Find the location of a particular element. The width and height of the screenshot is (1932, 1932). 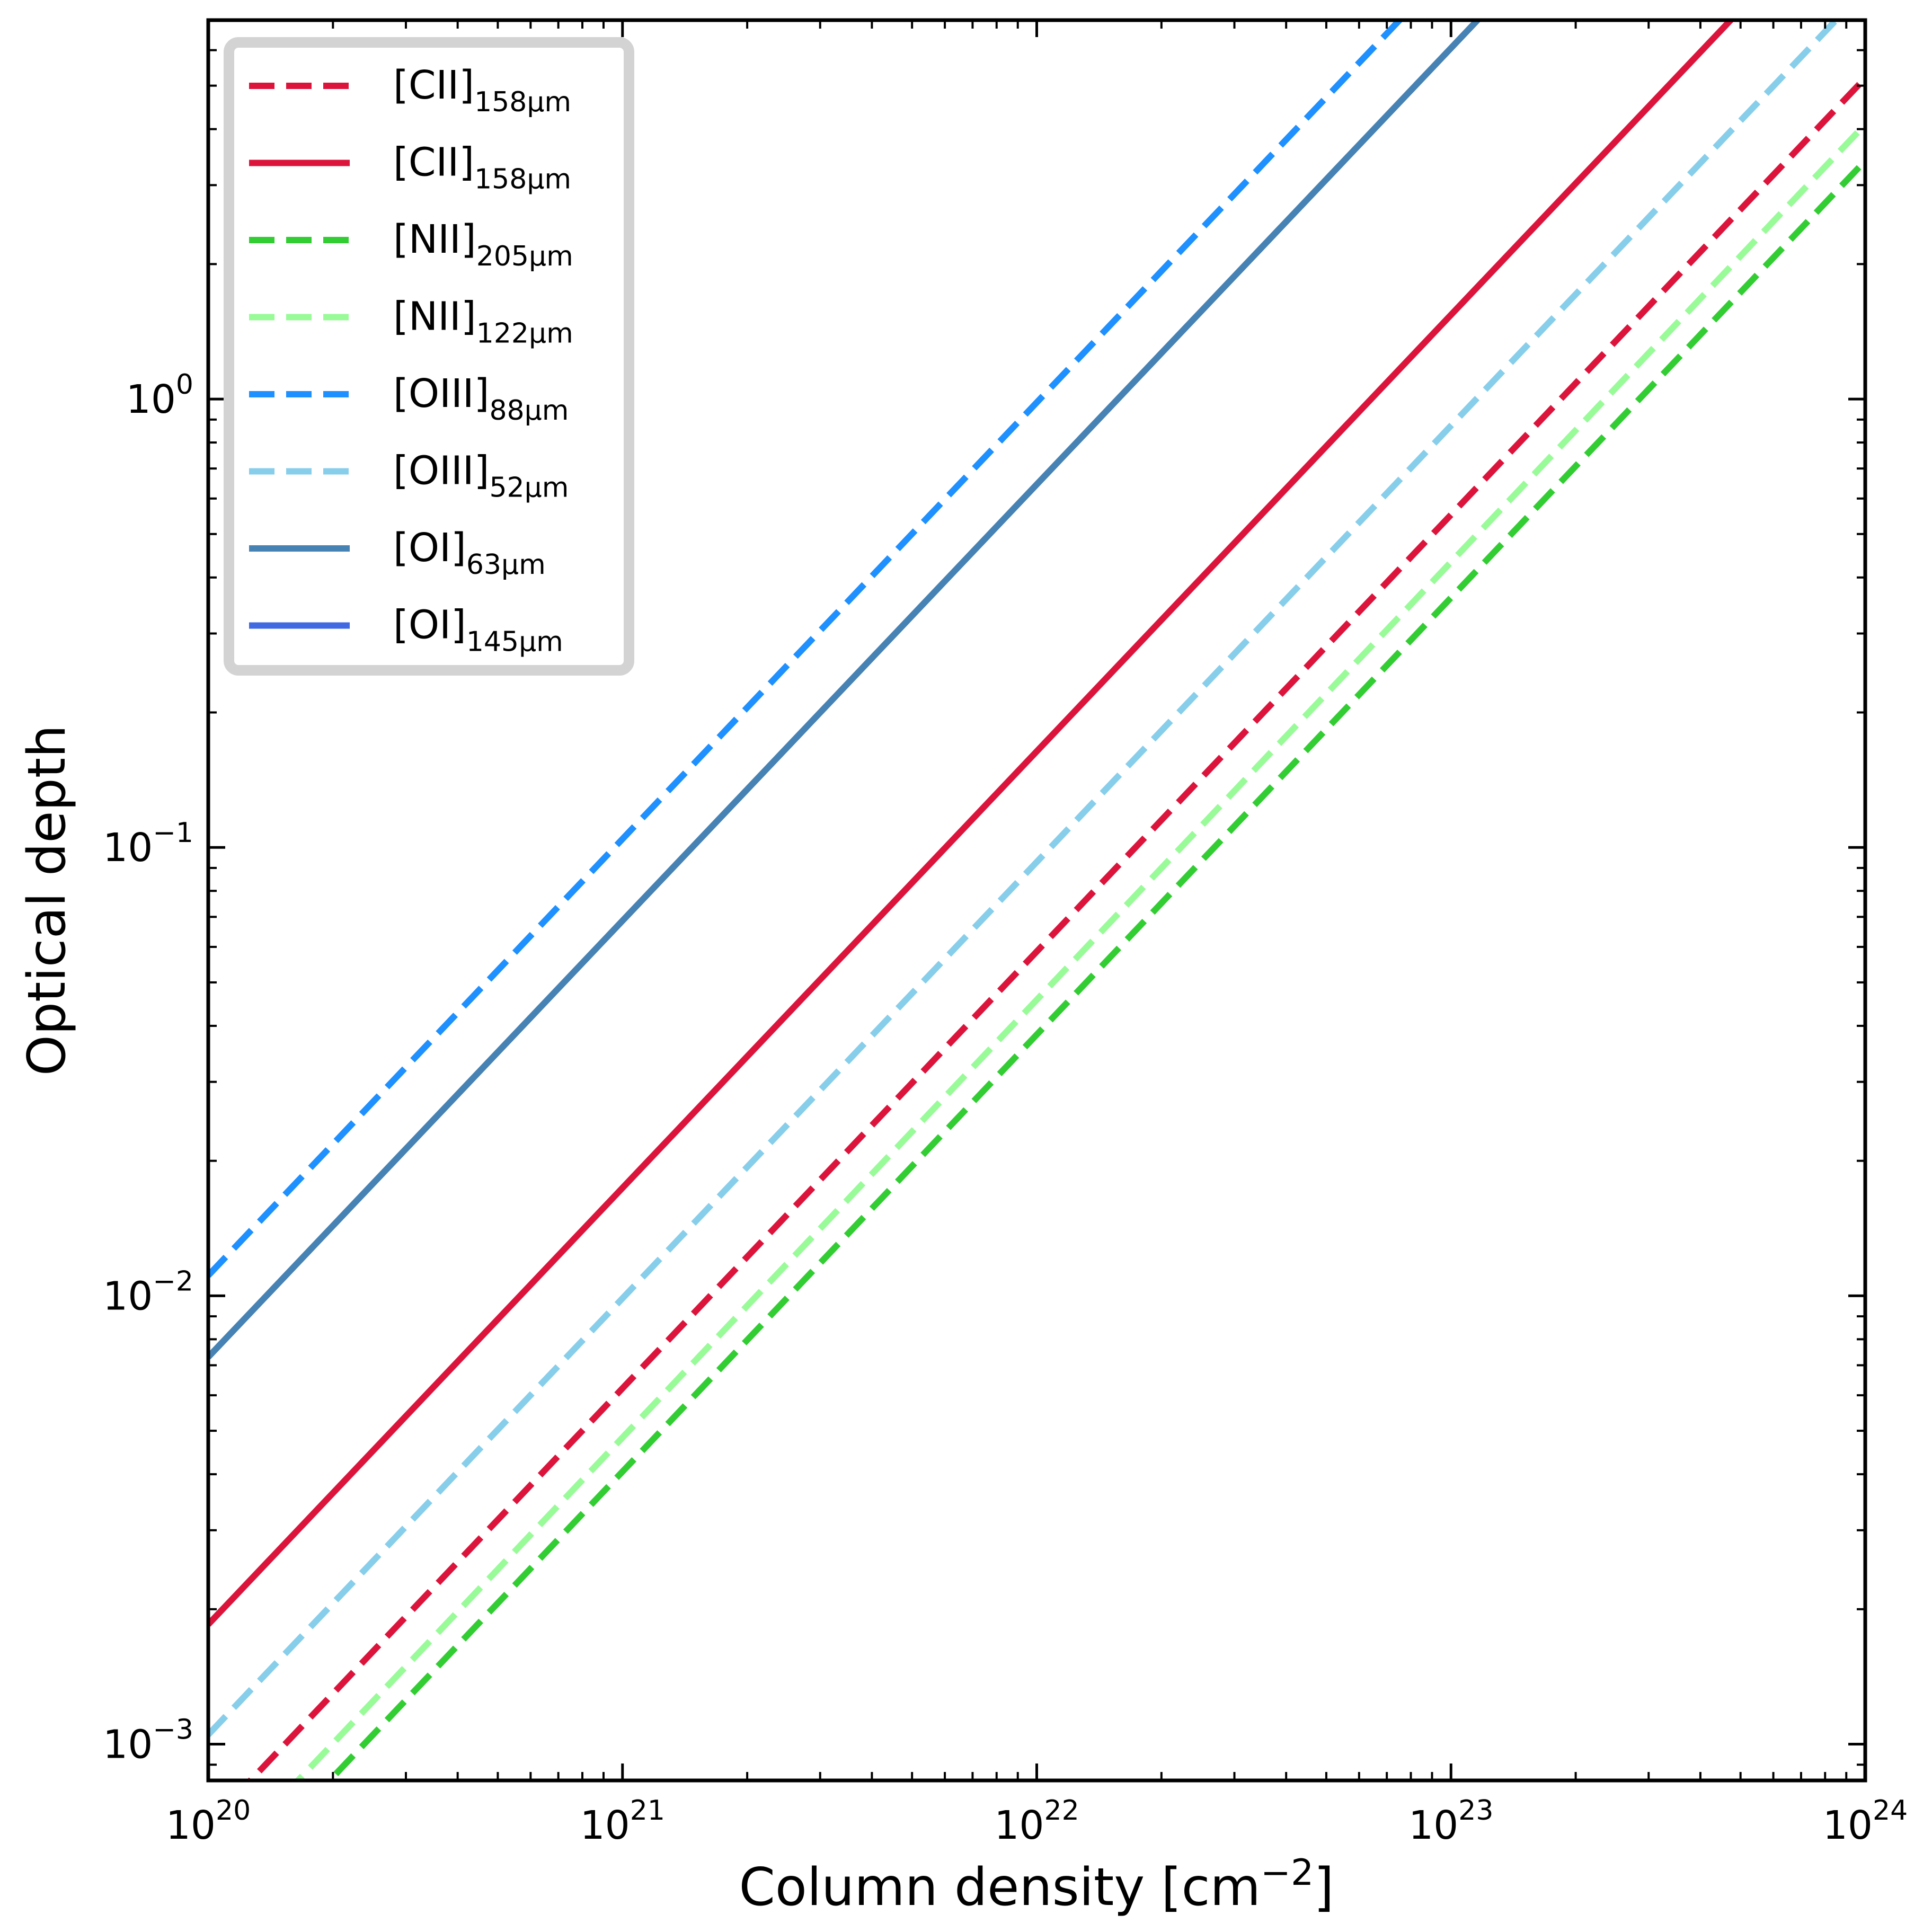

legend-label-1: [CII]158µm is located at coordinates (482, 168).